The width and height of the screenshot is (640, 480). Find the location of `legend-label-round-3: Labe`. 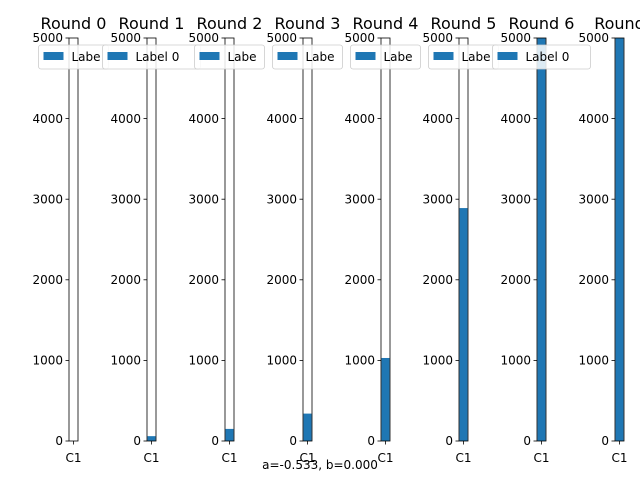

legend-label-round-3: Labe is located at coordinates (320, 57).